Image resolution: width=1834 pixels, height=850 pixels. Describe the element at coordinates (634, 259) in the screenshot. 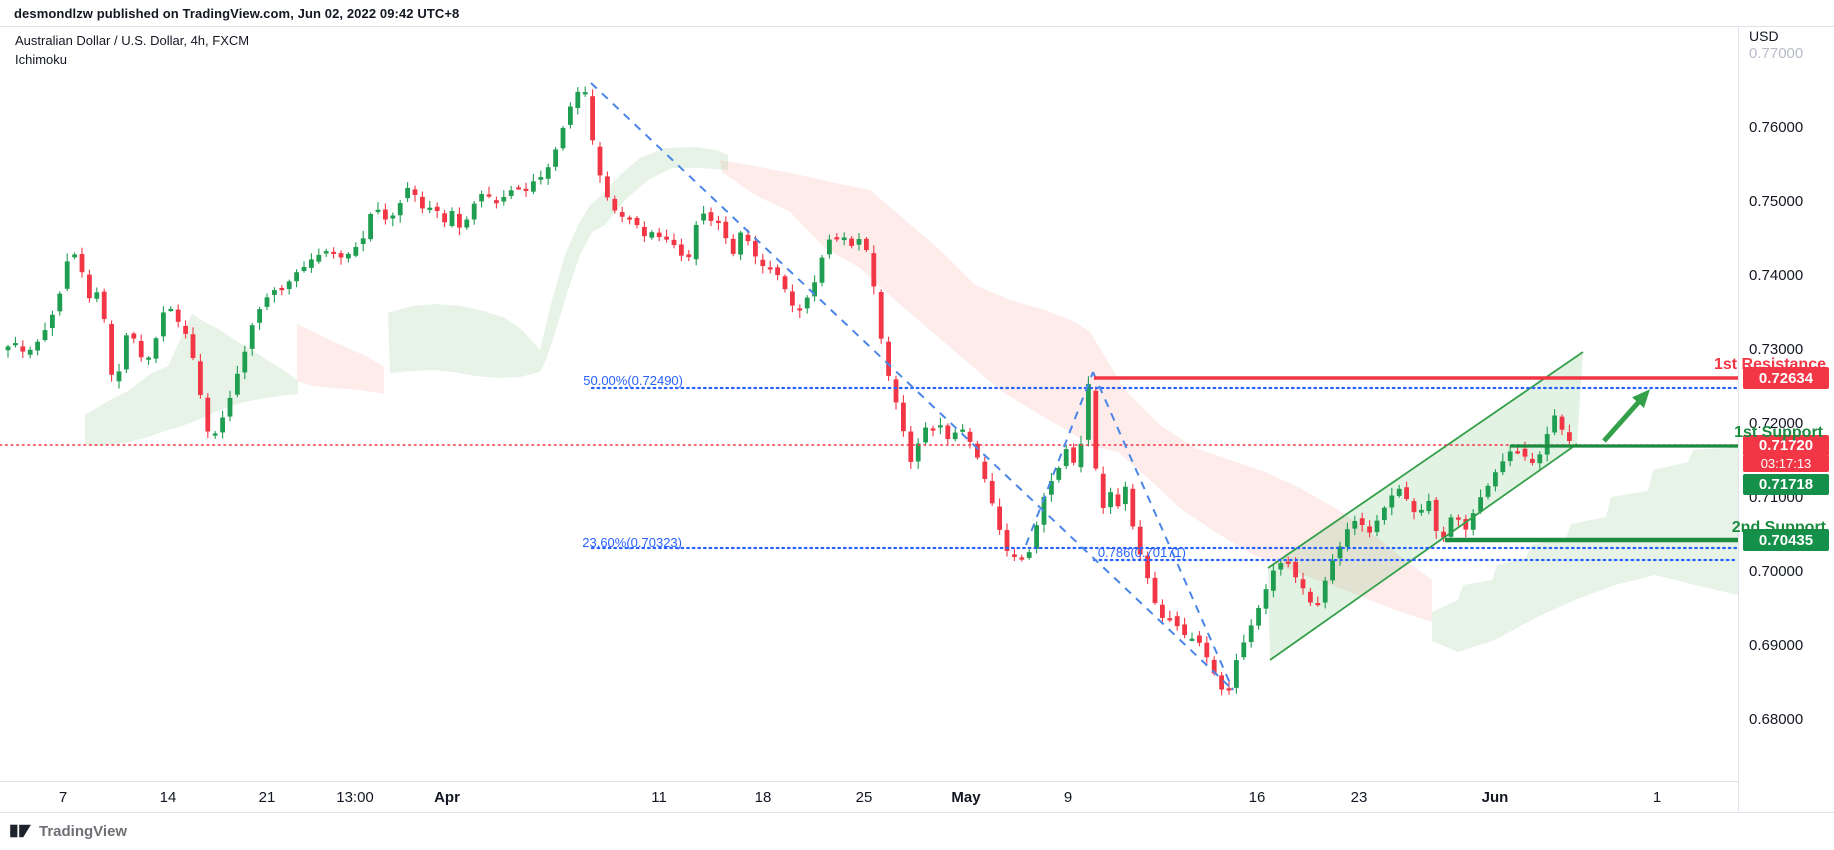

I see `ichimoku-cloud-green` at that location.